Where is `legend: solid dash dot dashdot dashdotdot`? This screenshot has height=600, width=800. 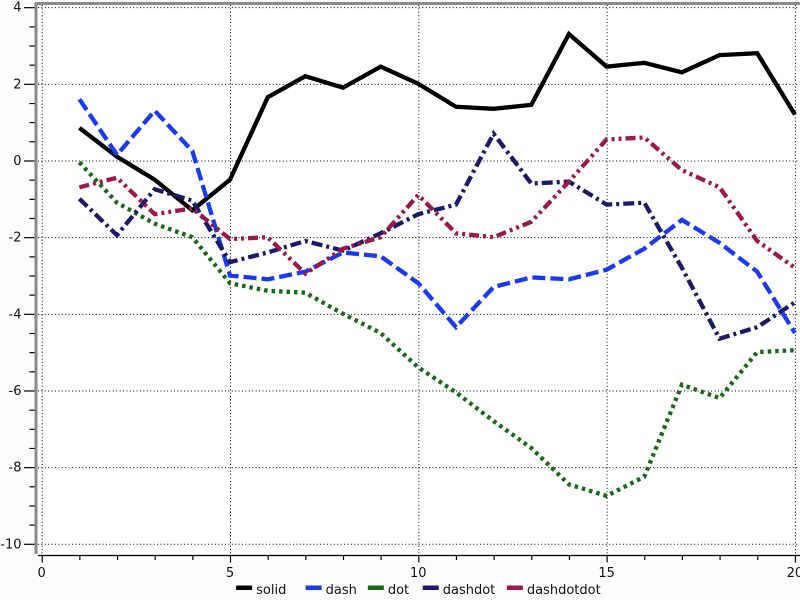
legend: solid dash dot dashdot dashdotdot is located at coordinates (418, 590).